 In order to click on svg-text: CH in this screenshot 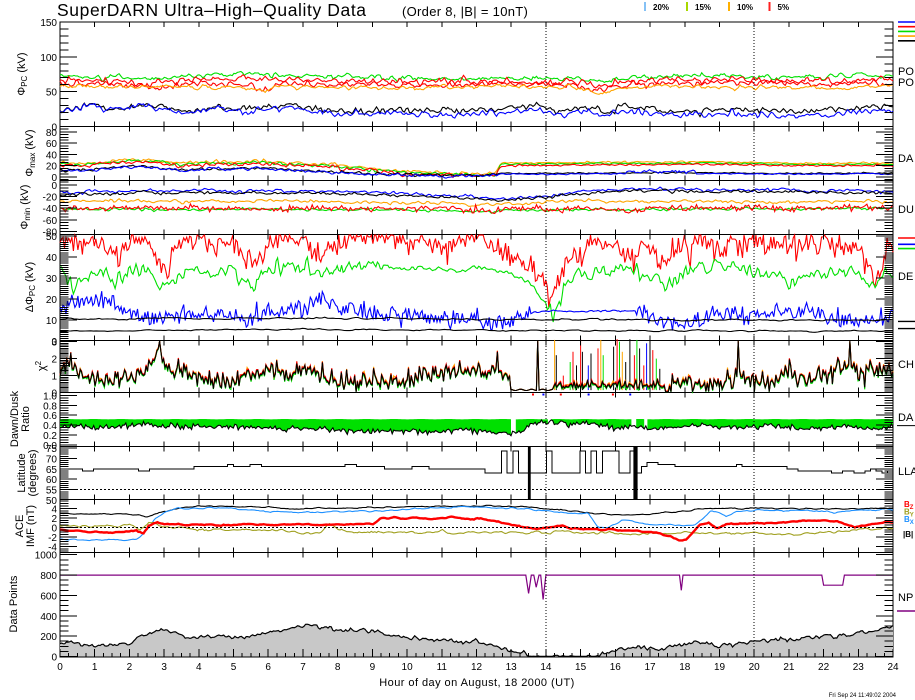, I will do `click(906, 365)`.